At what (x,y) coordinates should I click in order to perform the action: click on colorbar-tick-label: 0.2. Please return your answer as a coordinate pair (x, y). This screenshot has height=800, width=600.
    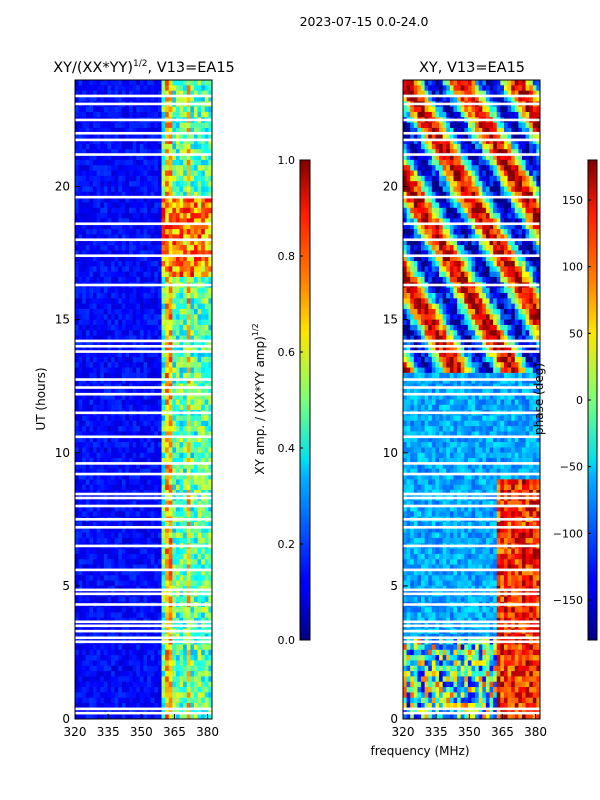
    Looking at the image, I should click on (287, 544).